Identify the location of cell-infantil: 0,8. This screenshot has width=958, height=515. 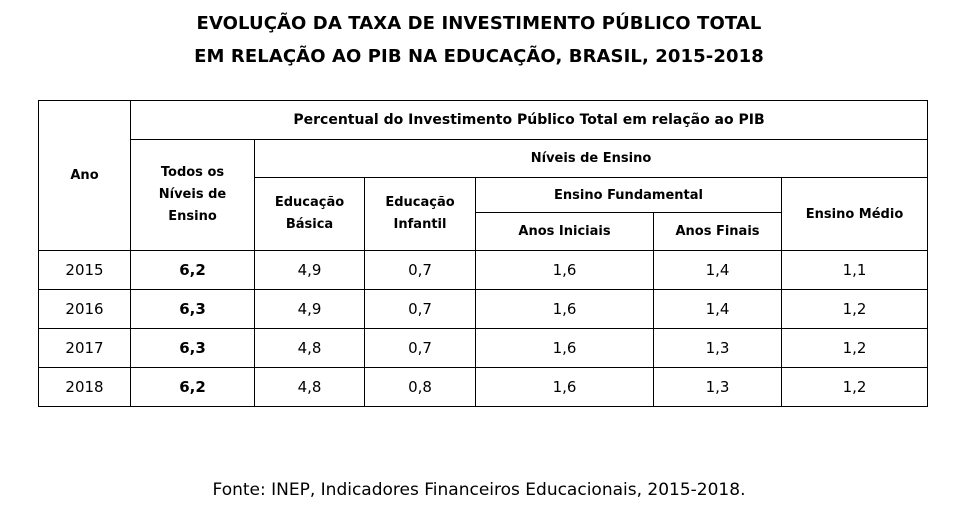
(420, 387).